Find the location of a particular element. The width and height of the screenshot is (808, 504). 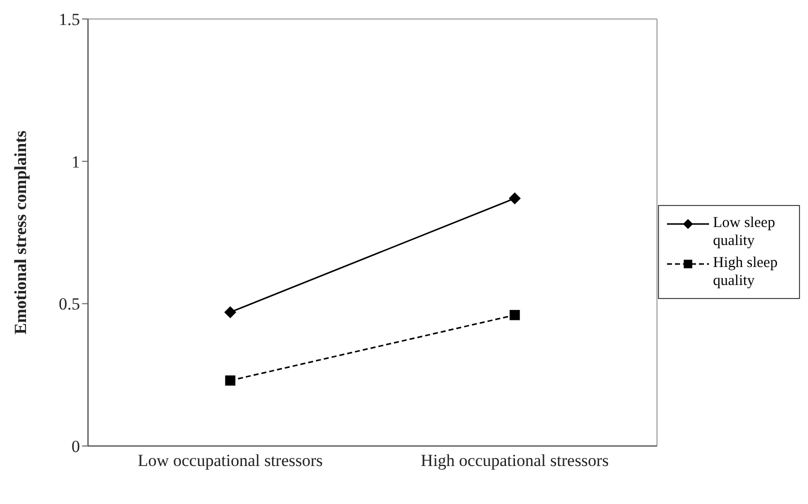

legend-label: Low sleep quality is located at coordinates (744, 232).